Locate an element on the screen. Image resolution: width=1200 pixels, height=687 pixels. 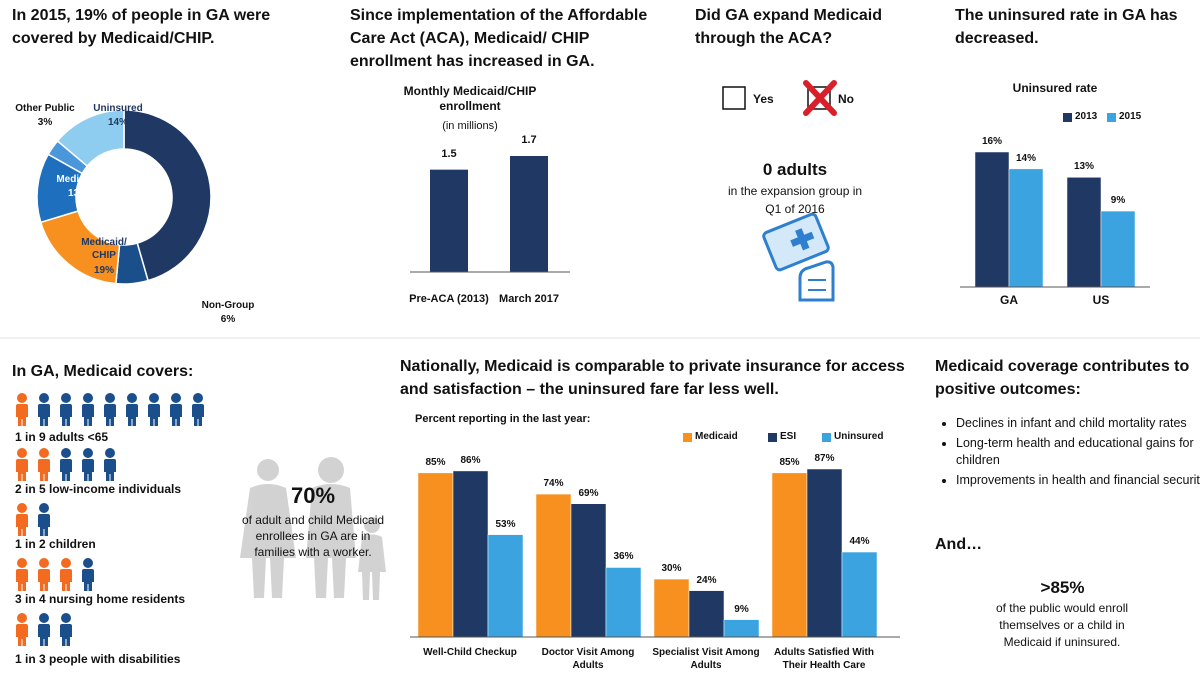
x-tick-label: Doctor Visit Among Adults is located at coordinates (588, 659).